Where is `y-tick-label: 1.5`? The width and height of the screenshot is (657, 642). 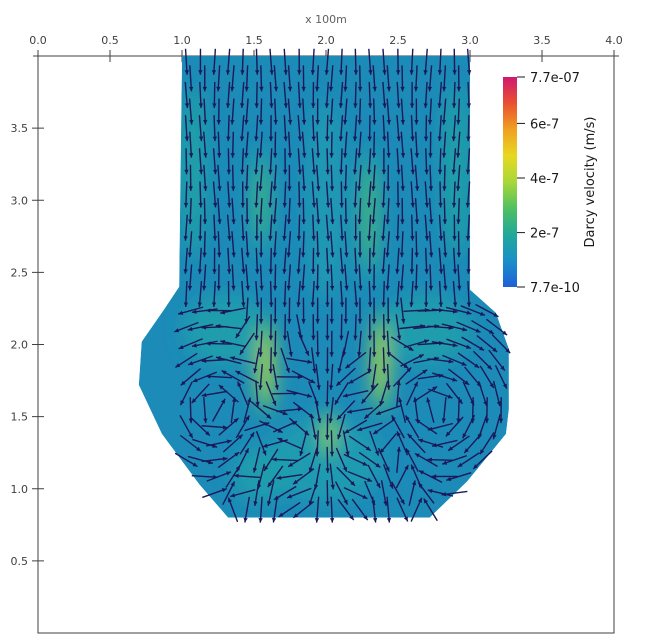 y-tick-label: 1.5 is located at coordinates (20, 417).